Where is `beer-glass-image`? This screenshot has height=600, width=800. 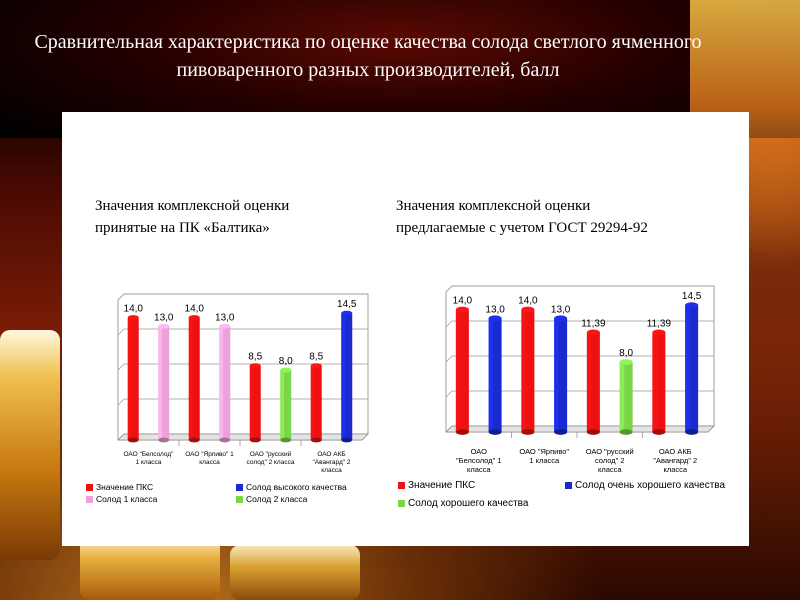 beer-glass-image is located at coordinates (30, 445).